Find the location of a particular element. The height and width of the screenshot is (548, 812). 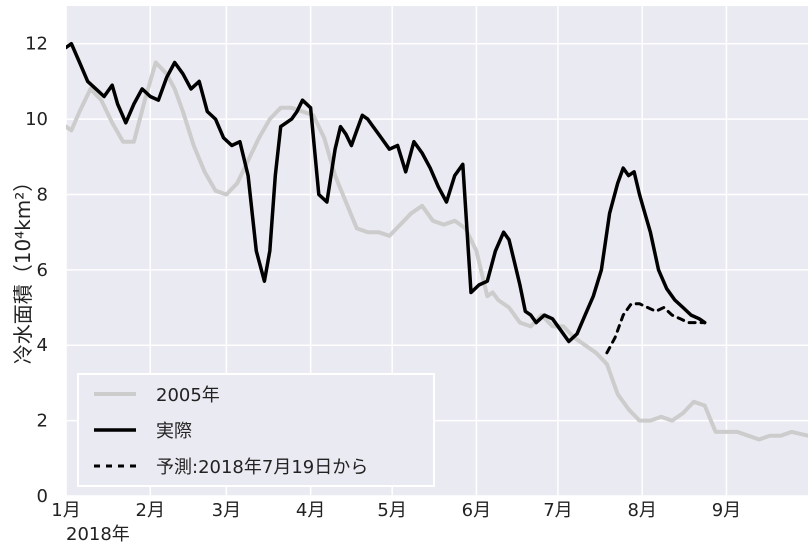

legend-entry-label: 実際 is located at coordinates (174, 431).